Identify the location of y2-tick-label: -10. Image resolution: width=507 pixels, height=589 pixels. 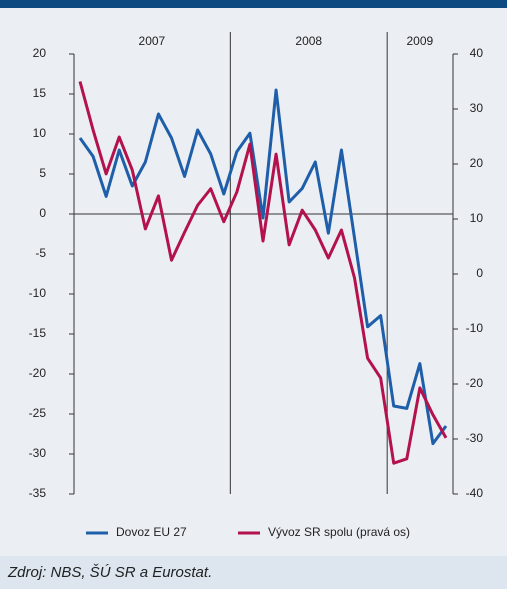
(475, 328).